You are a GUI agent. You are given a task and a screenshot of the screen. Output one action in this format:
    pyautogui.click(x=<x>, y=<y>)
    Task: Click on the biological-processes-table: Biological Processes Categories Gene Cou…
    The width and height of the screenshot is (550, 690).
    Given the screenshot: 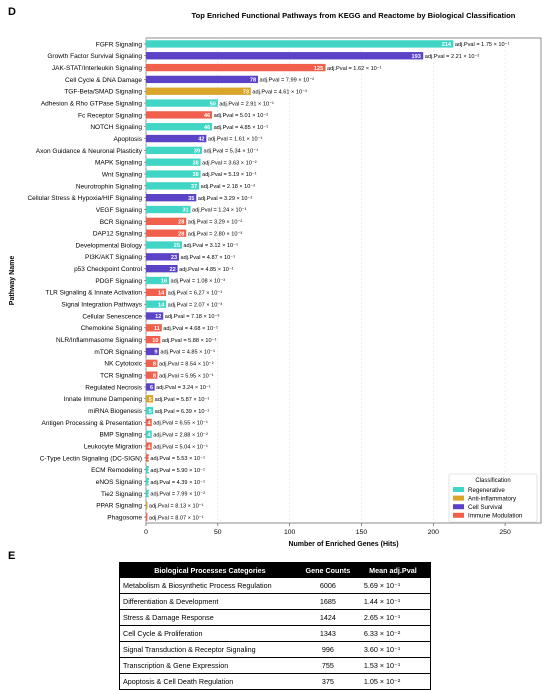 What is the action you would take?
    pyautogui.click(x=275, y=626)
    